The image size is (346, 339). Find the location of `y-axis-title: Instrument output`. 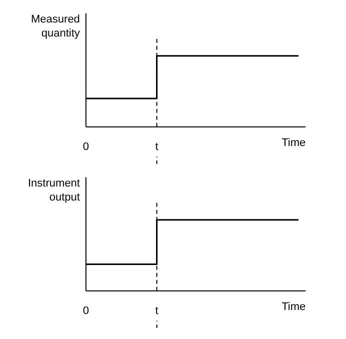

y-axis-title: Instrument output is located at coordinates (54, 190).